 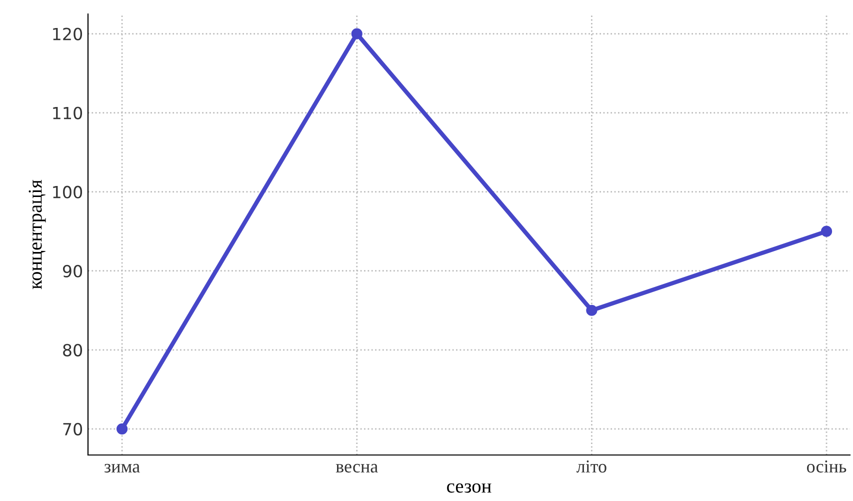 I want to click on y-tick-label: 80, so click(x=72, y=350).